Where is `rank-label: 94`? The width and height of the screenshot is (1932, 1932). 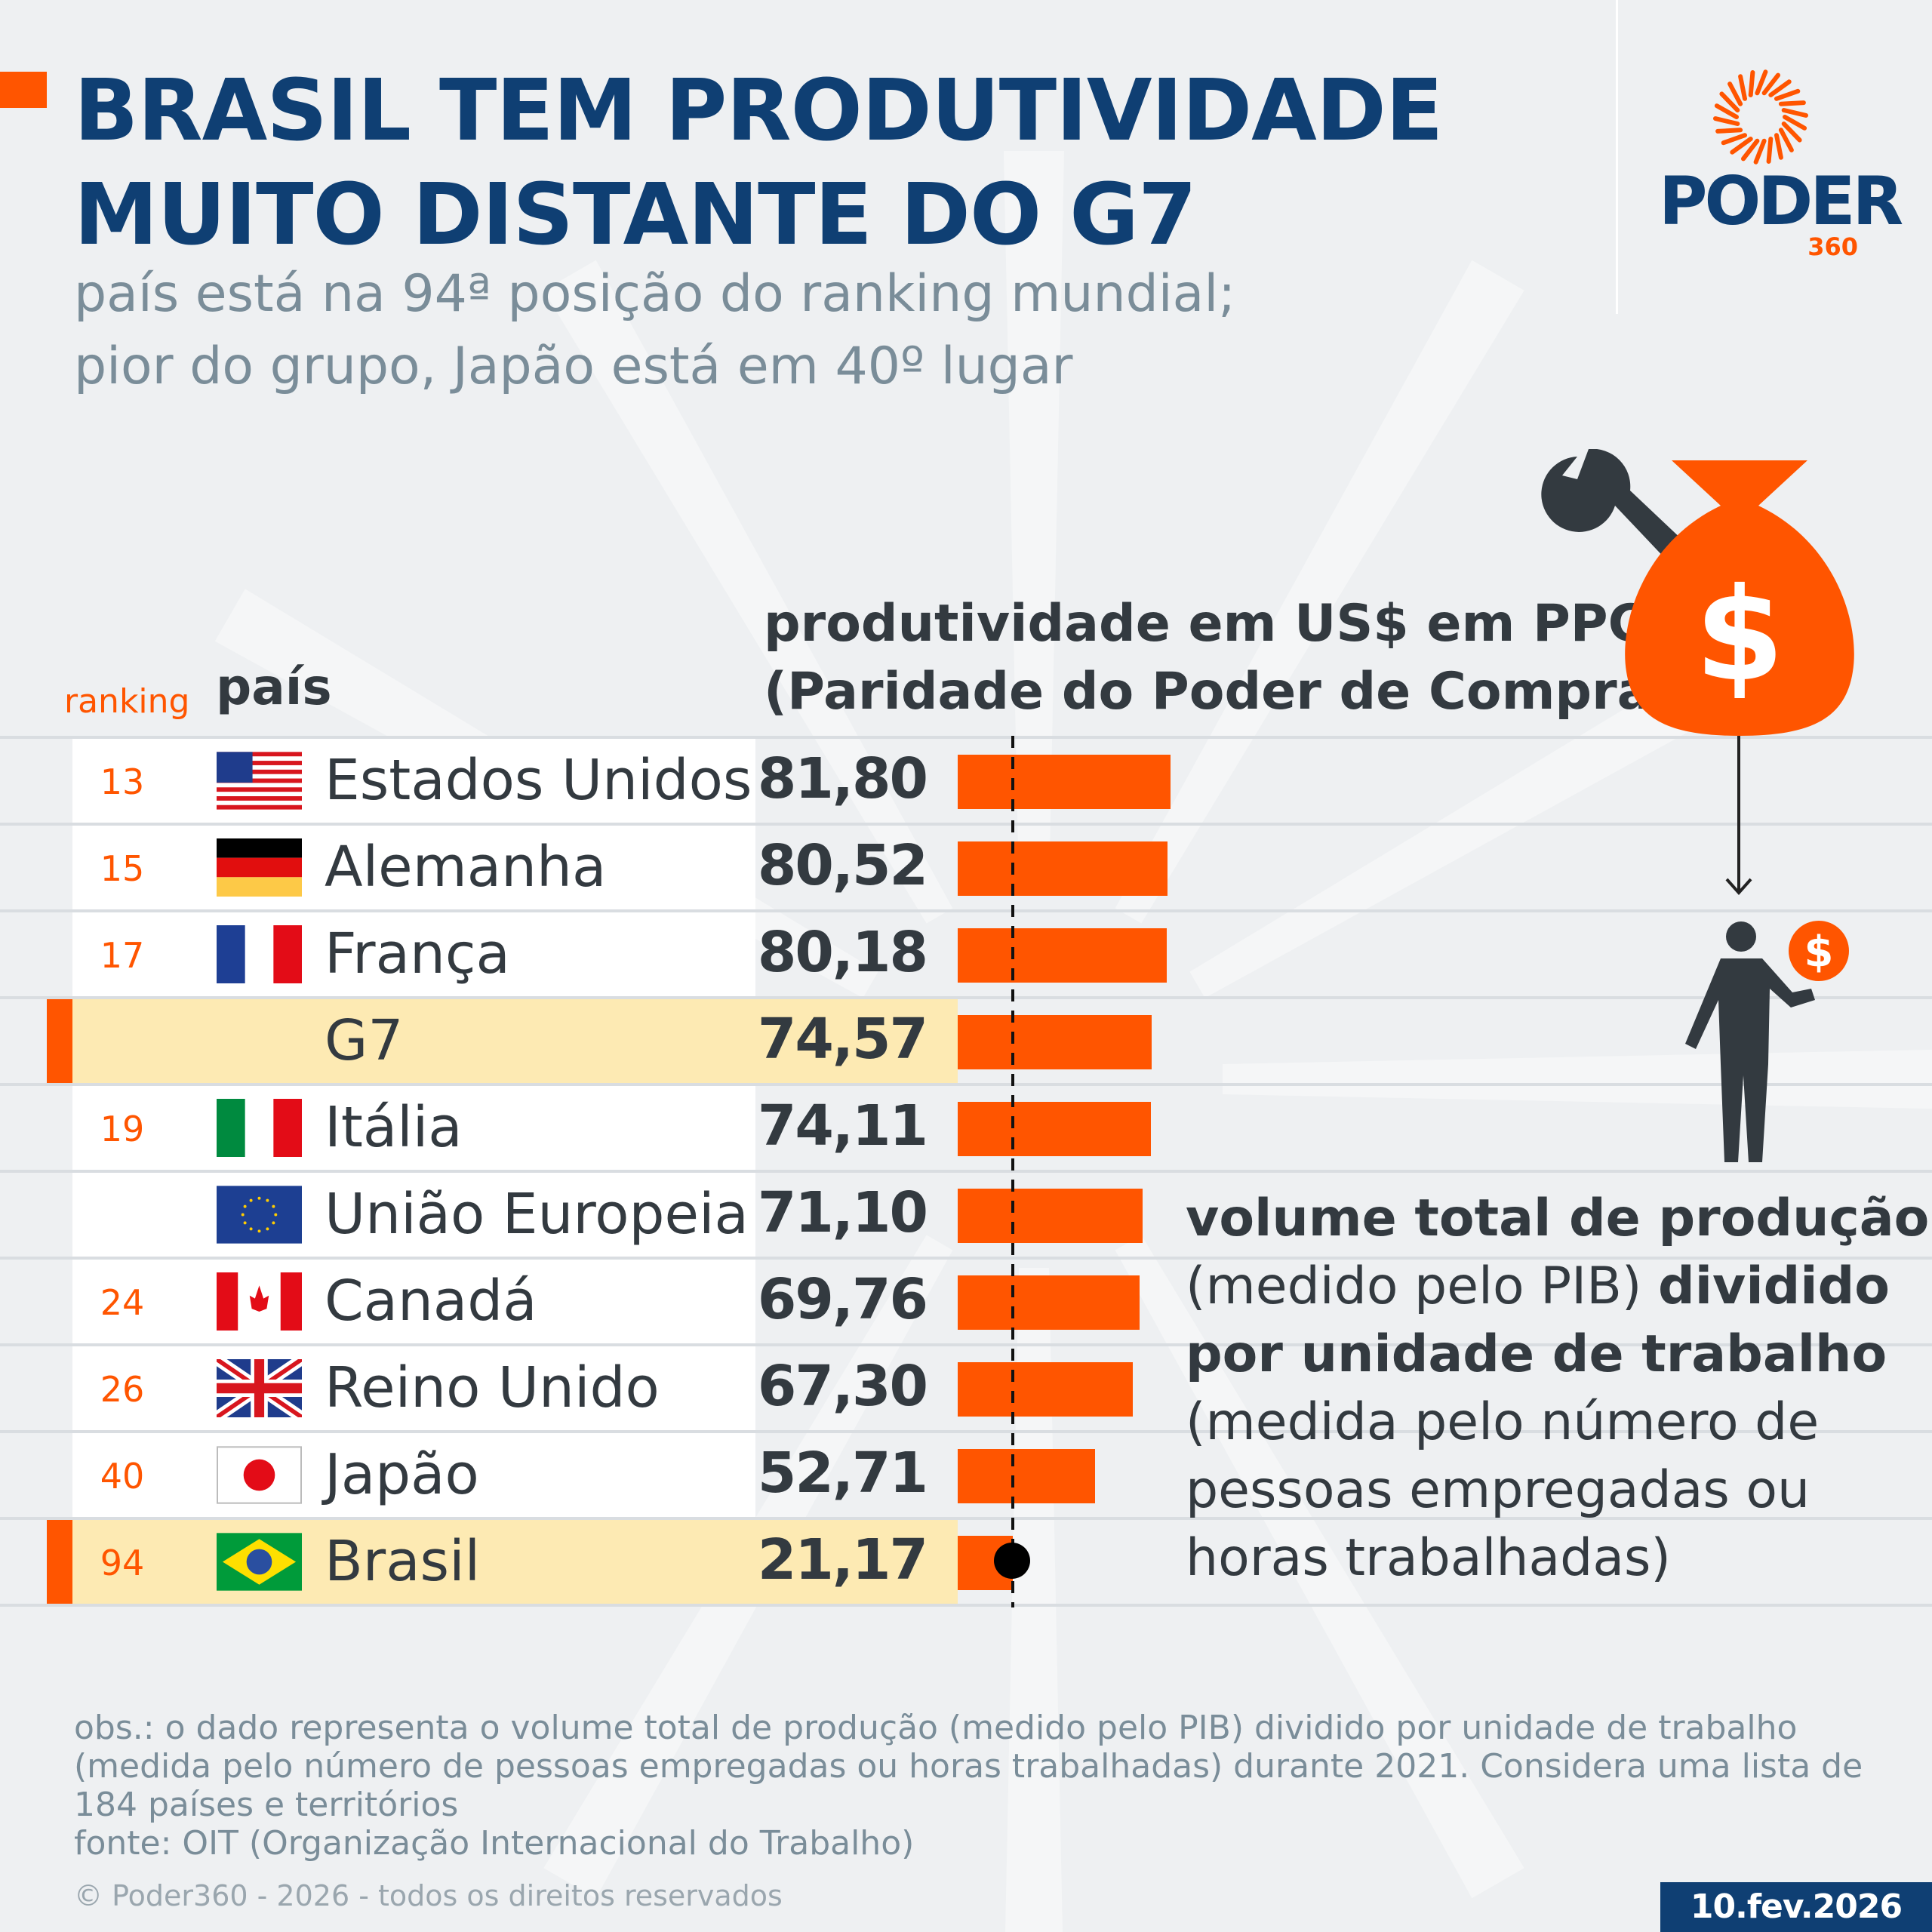
rank-label: 94 is located at coordinates (122, 1563).